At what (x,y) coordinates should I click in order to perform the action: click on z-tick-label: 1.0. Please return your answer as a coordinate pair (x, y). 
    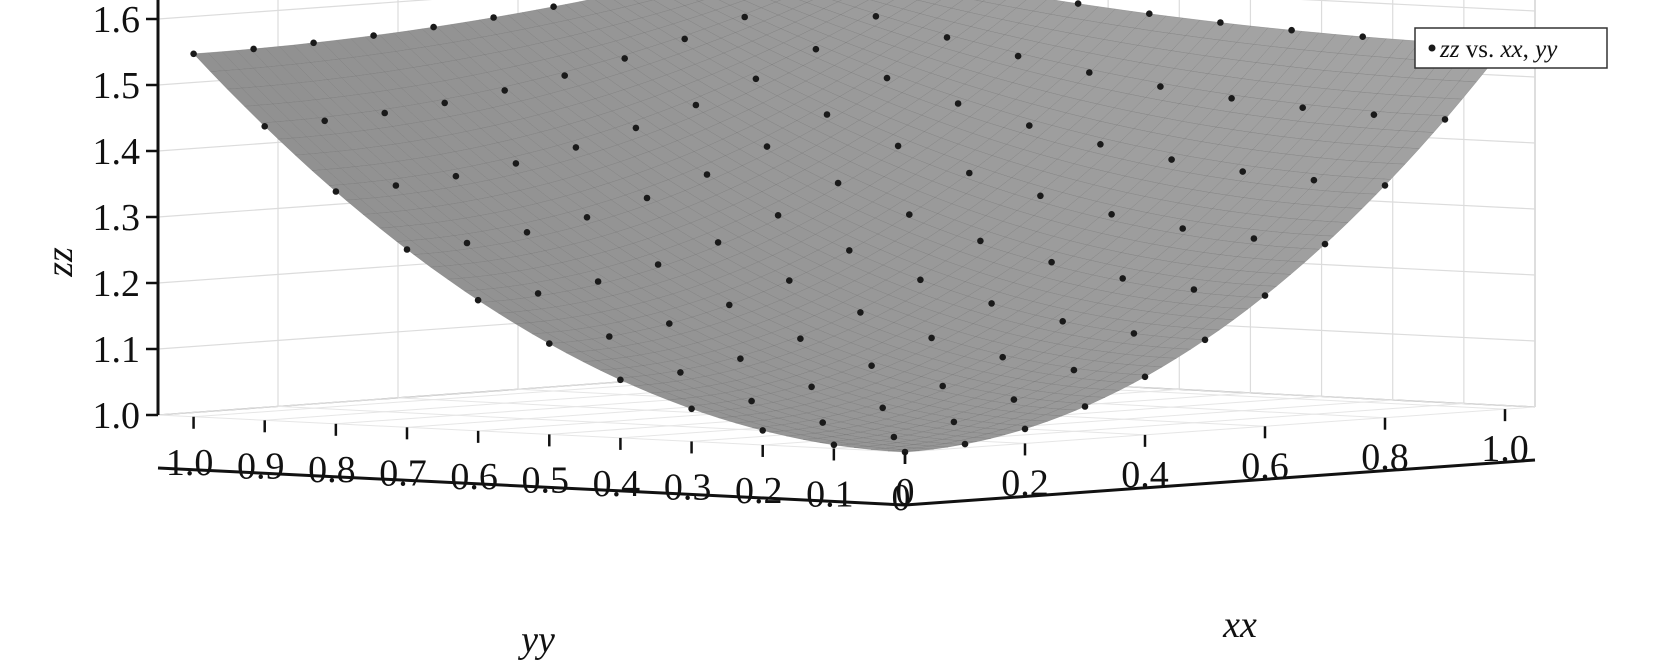
    Looking at the image, I should click on (117, 416).